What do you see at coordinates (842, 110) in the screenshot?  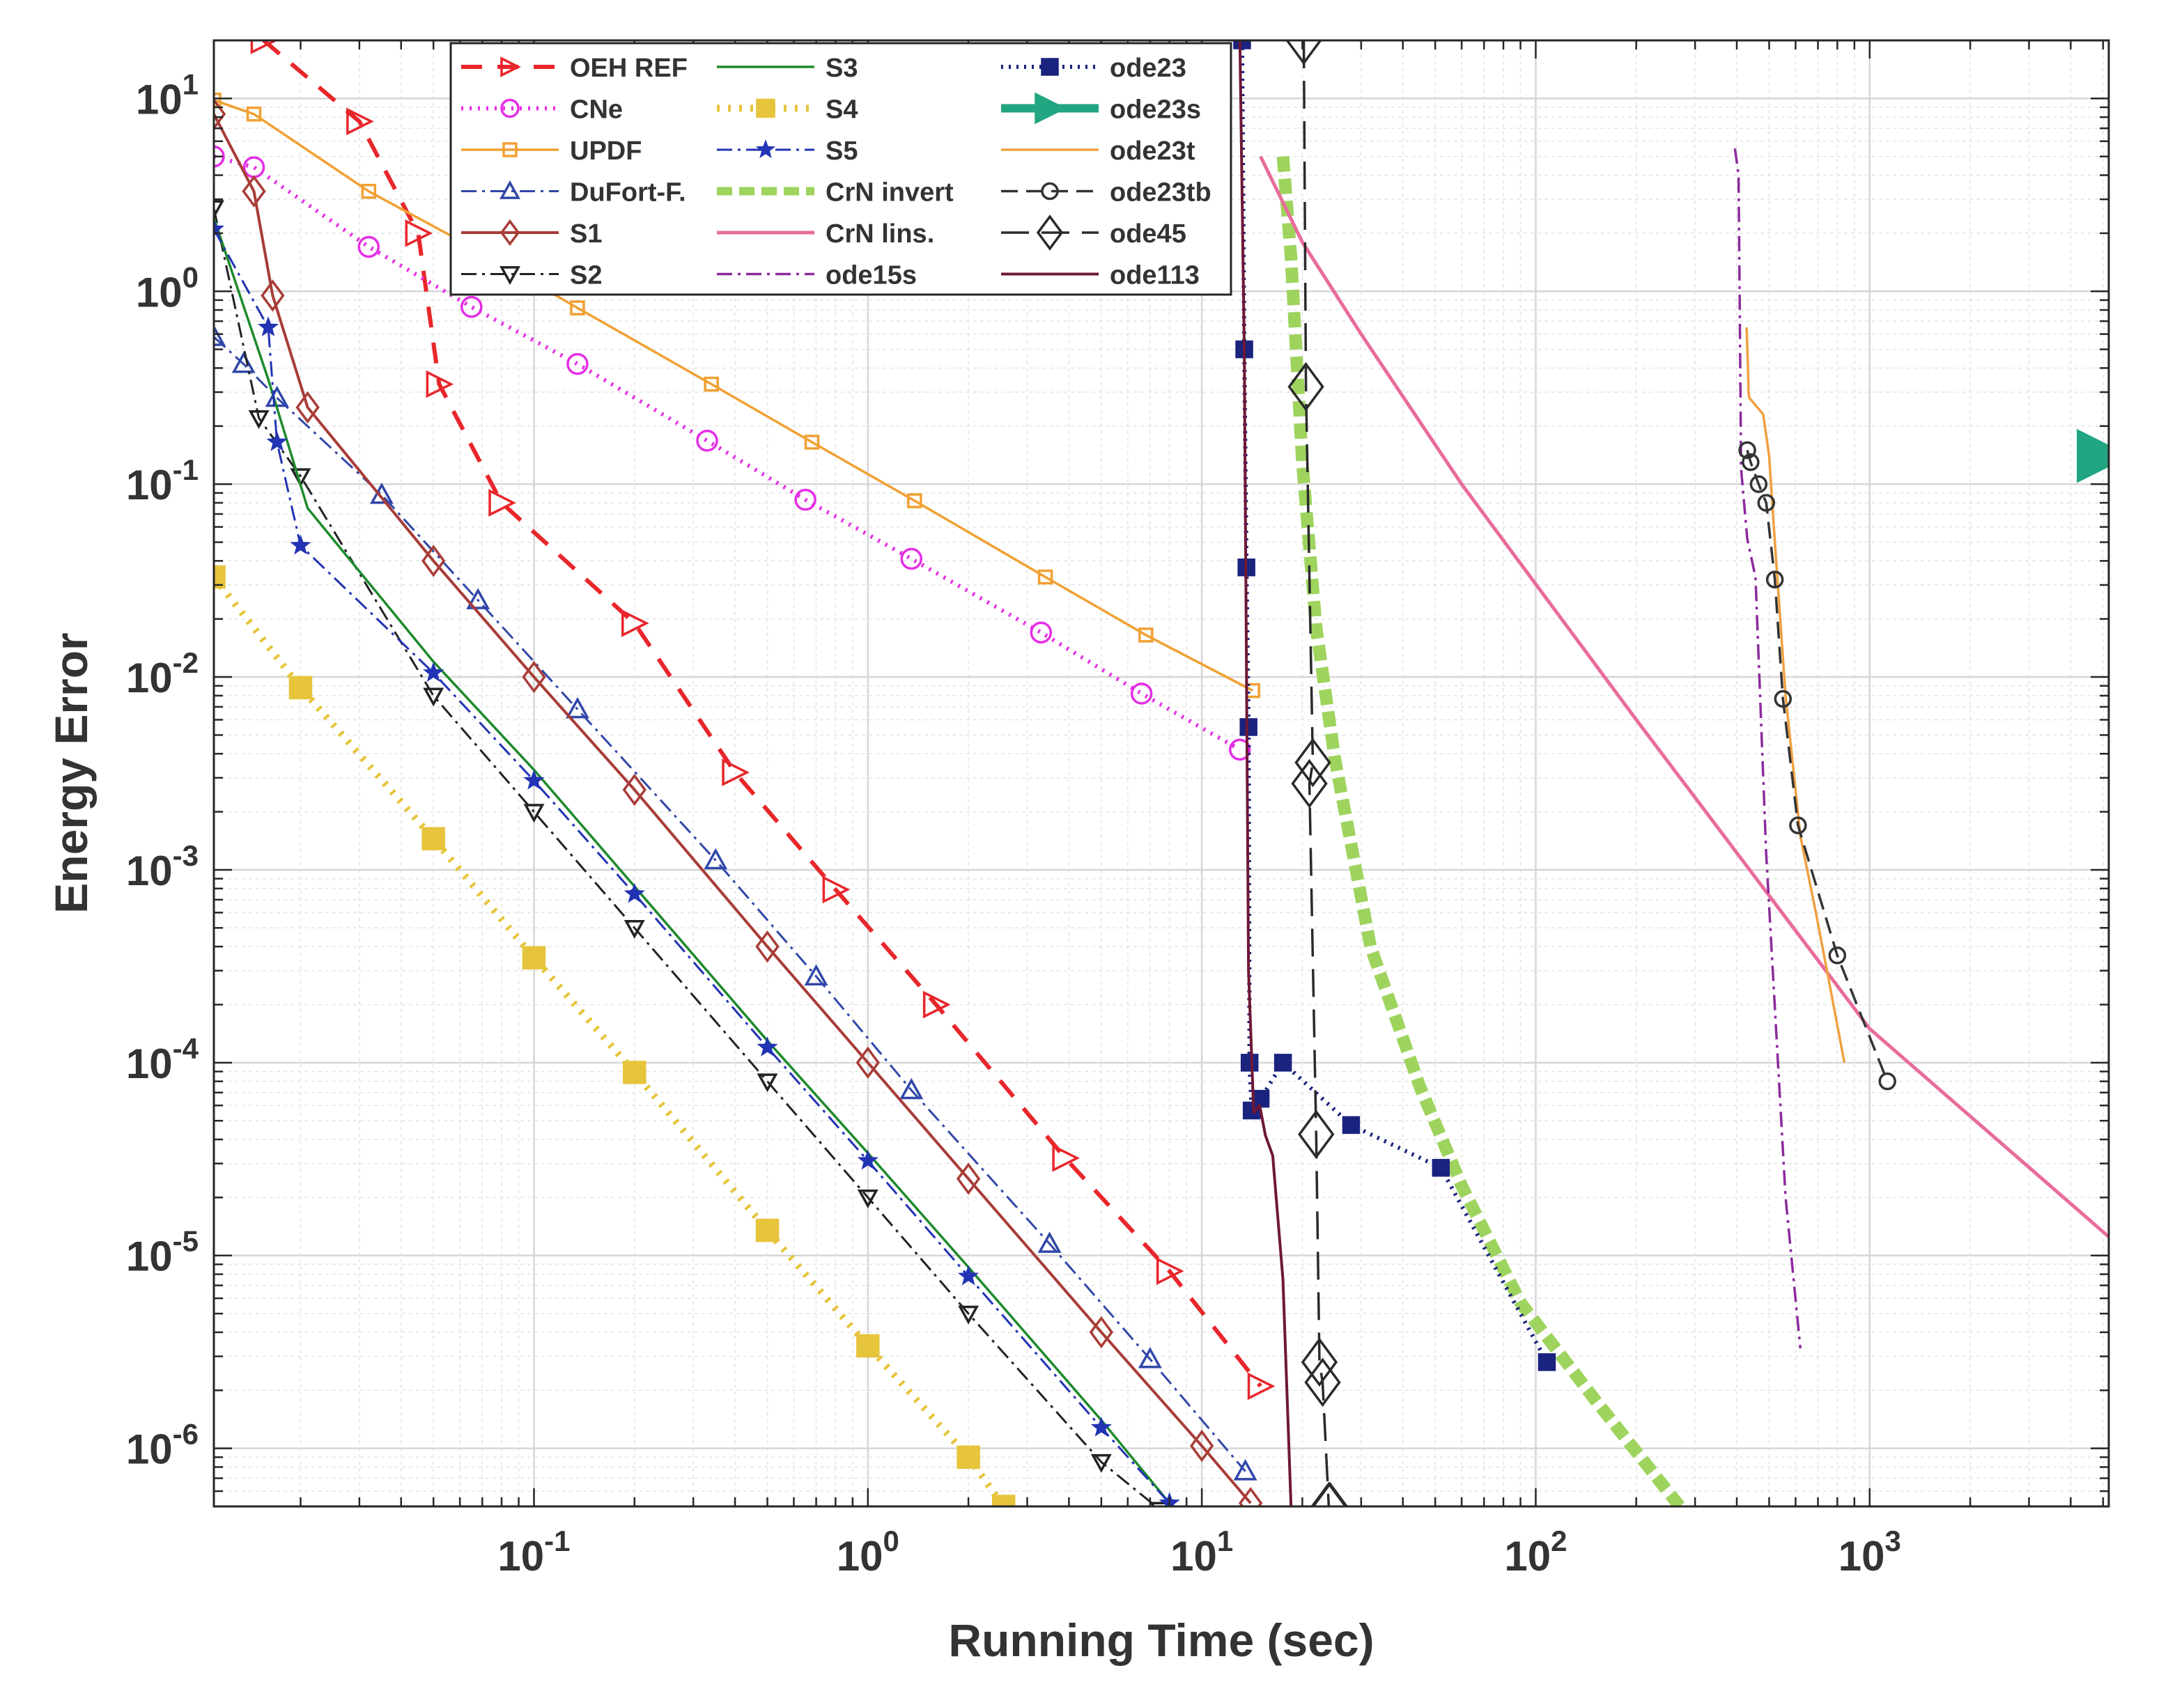 I see `legend-label-s4: S4` at bounding box center [842, 110].